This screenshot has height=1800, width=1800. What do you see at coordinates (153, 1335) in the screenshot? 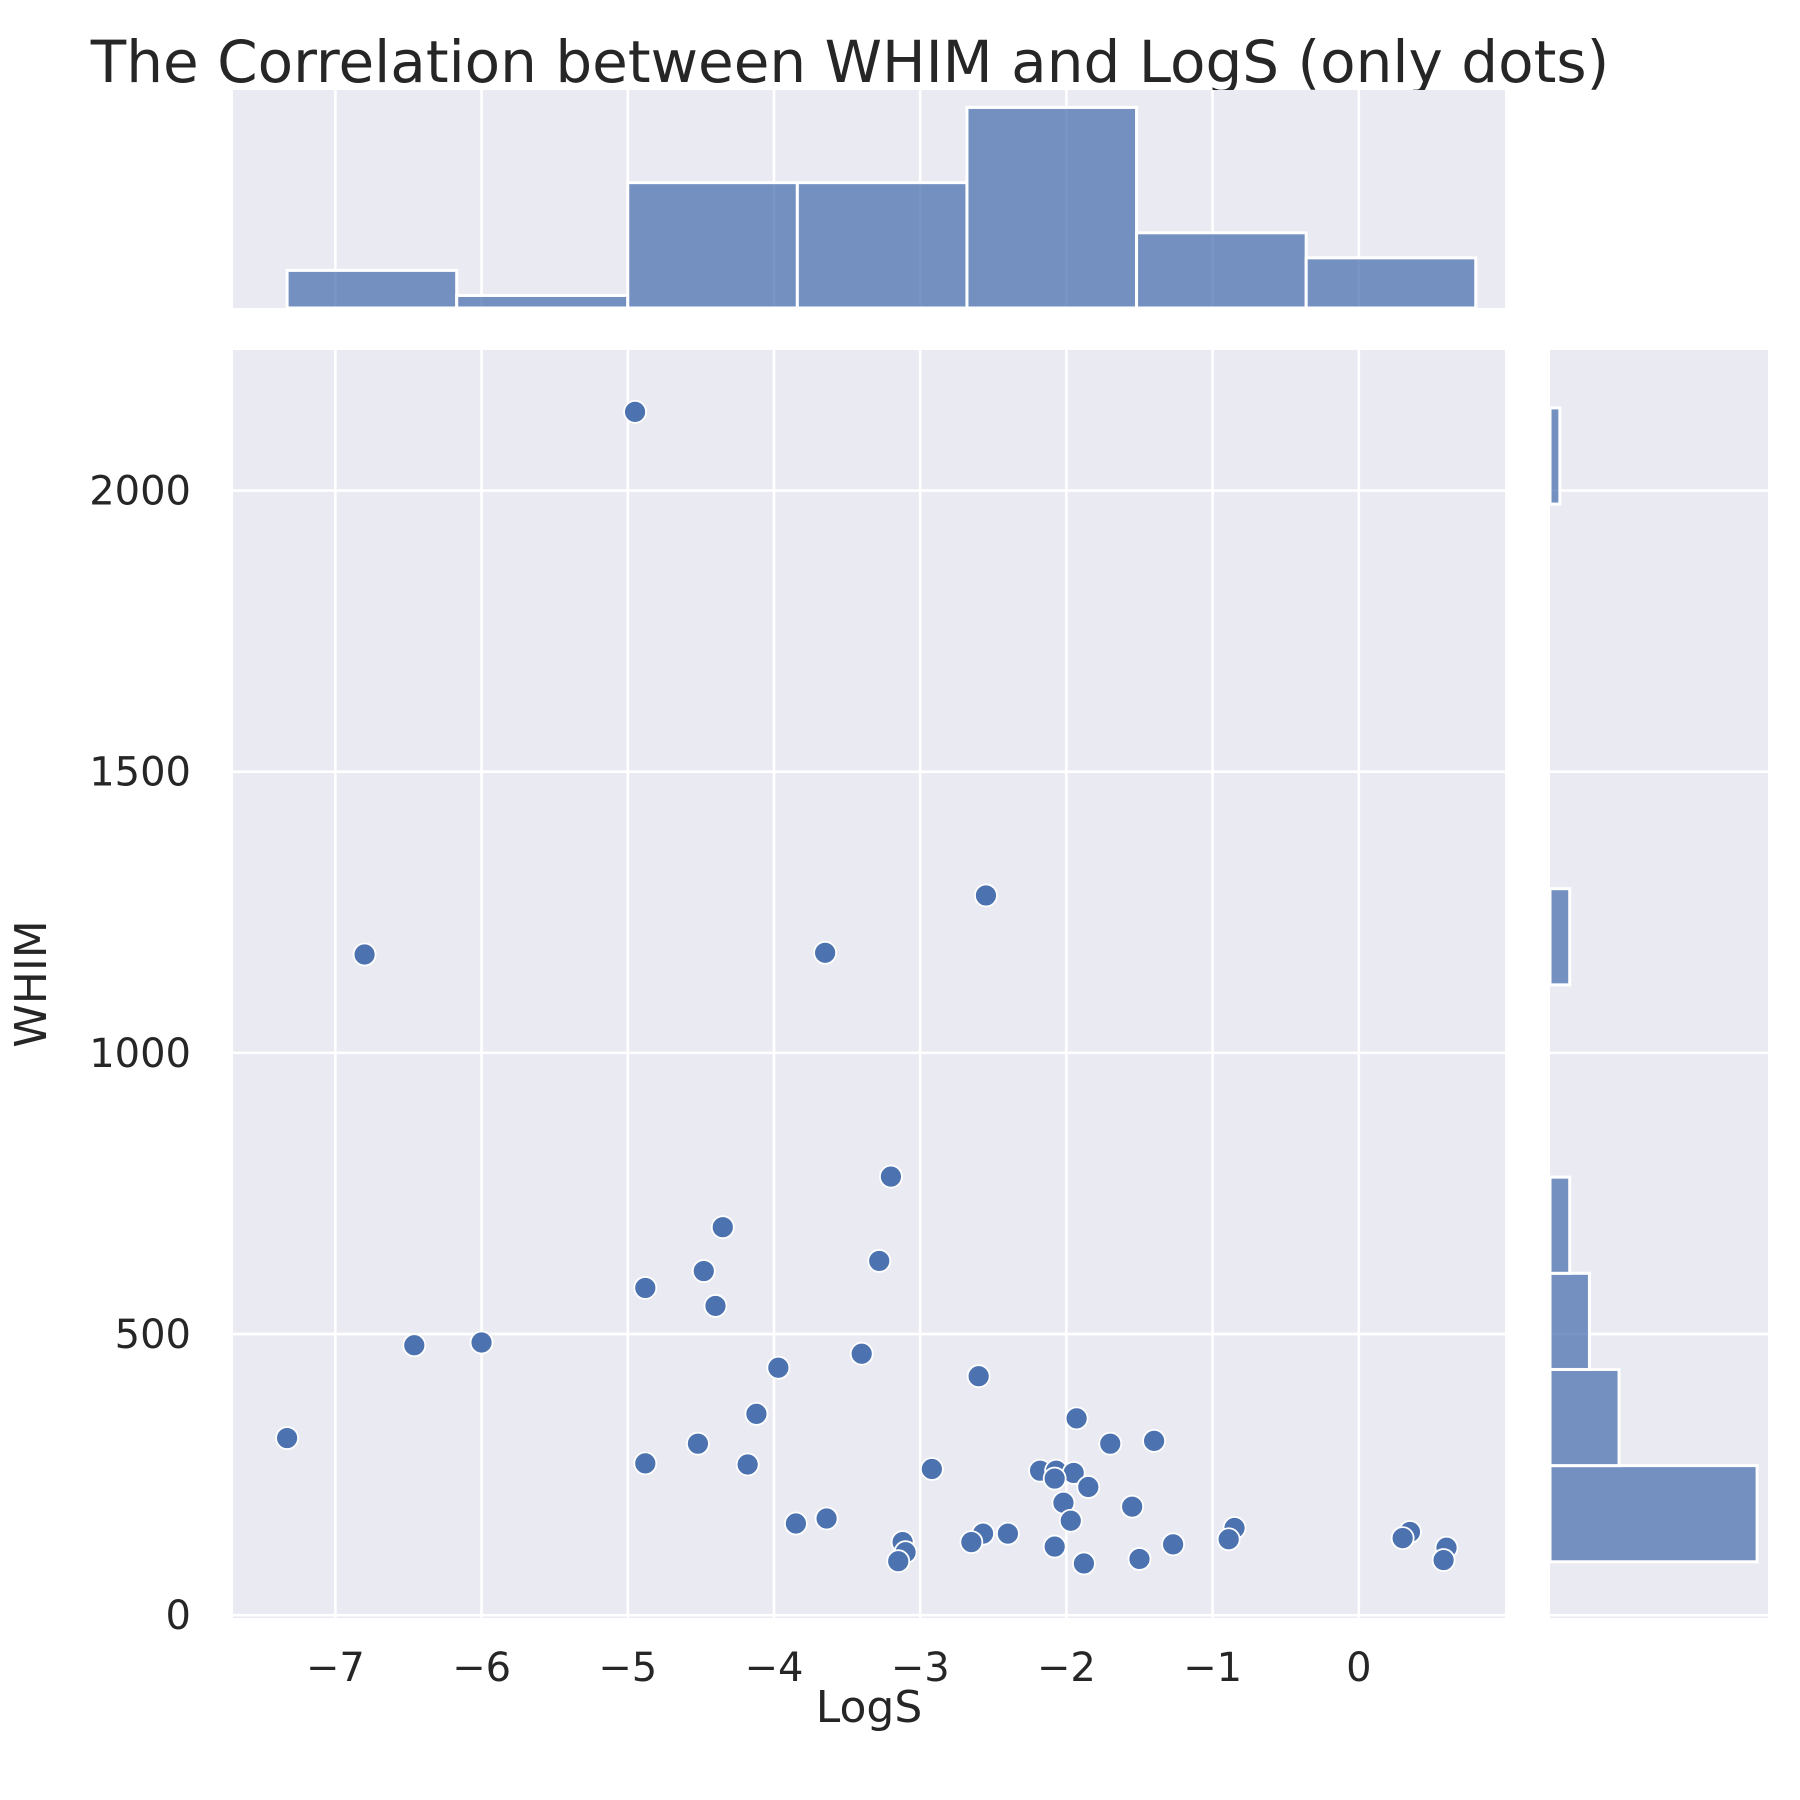
I see `y-tick-label: 500` at bounding box center [153, 1335].